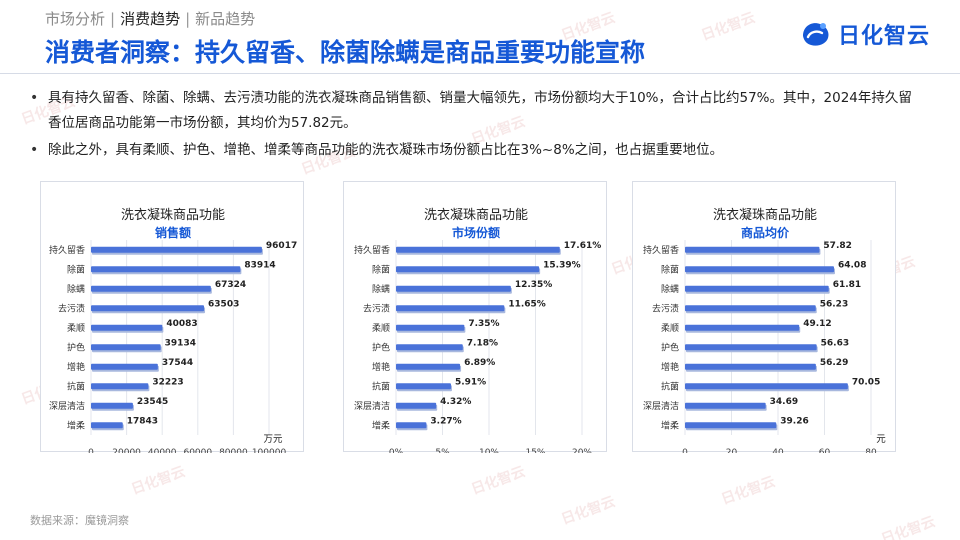 This screenshot has width=960, height=540. Describe the element at coordinates (562, 265) in the screenshot. I see `value-label: 15.39%` at that location.